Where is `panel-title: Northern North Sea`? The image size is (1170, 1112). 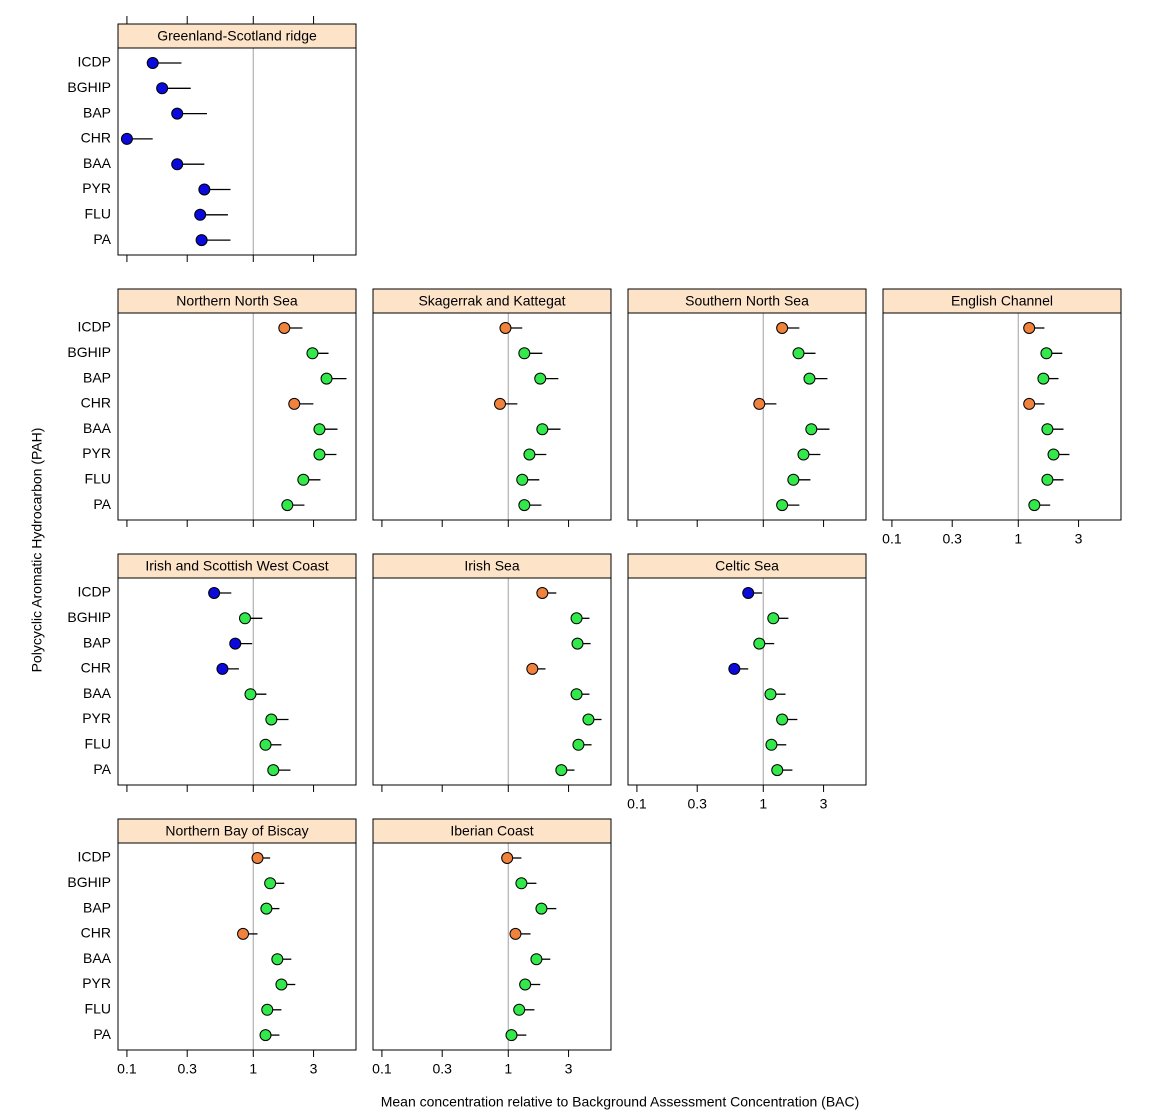 panel-title: Northern North Sea is located at coordinates (237, 301).